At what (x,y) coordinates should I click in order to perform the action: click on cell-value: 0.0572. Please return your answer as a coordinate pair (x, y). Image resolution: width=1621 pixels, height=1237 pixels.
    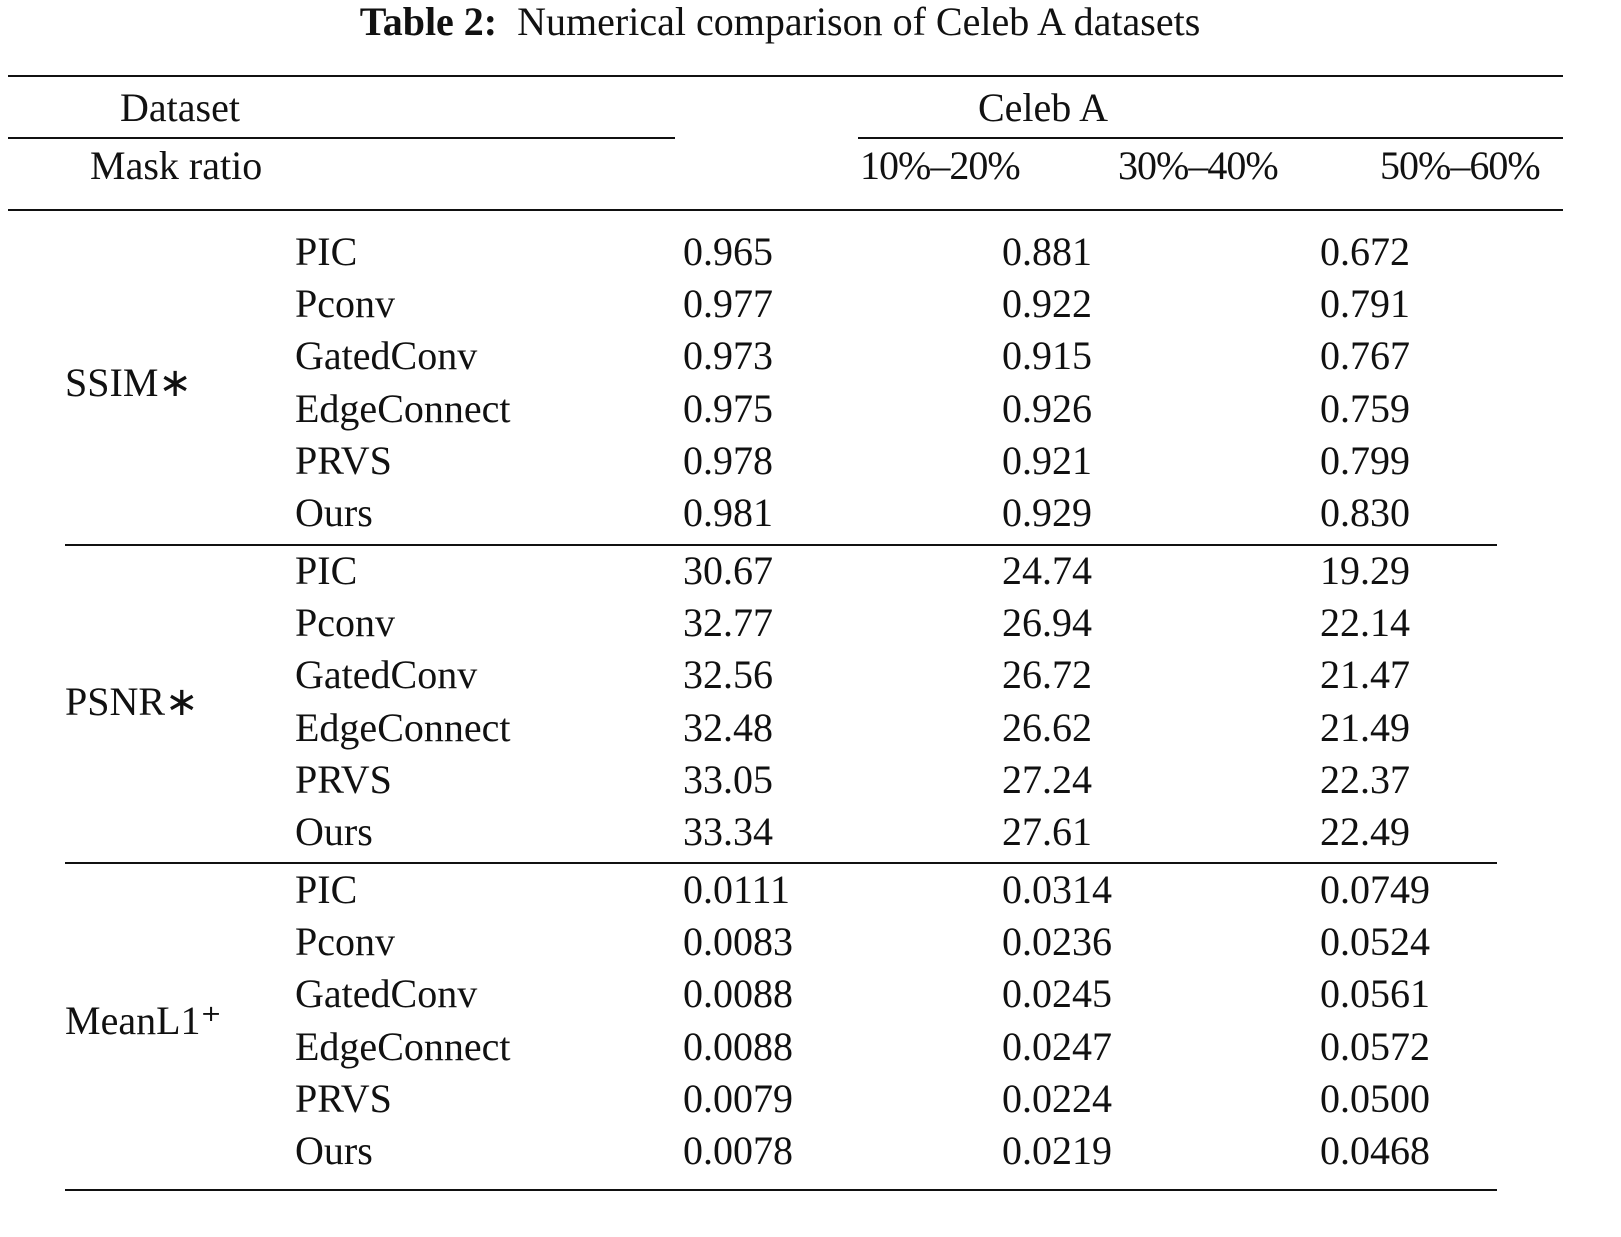
    Looking at the image, I should click on (1375, 1046).